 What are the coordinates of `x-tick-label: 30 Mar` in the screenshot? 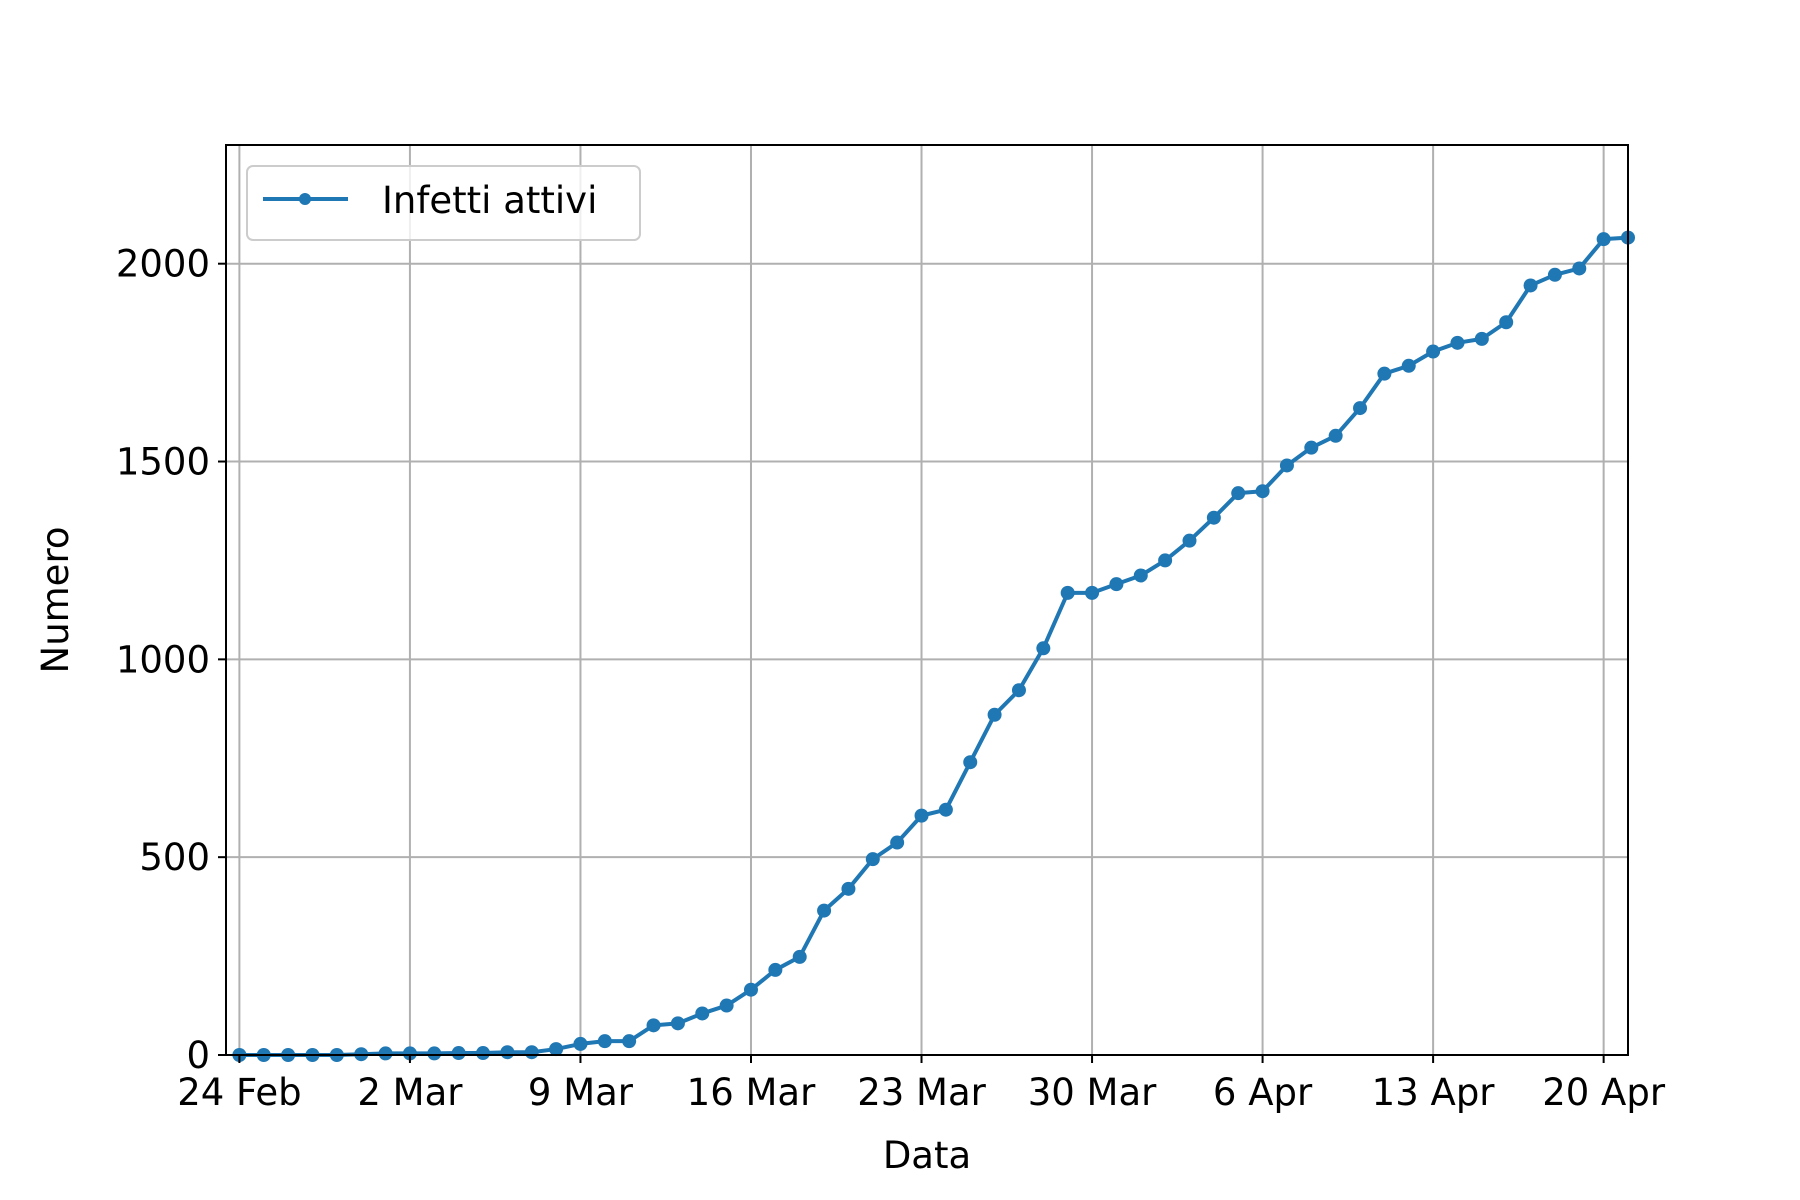 It's located at (1092, 1092).